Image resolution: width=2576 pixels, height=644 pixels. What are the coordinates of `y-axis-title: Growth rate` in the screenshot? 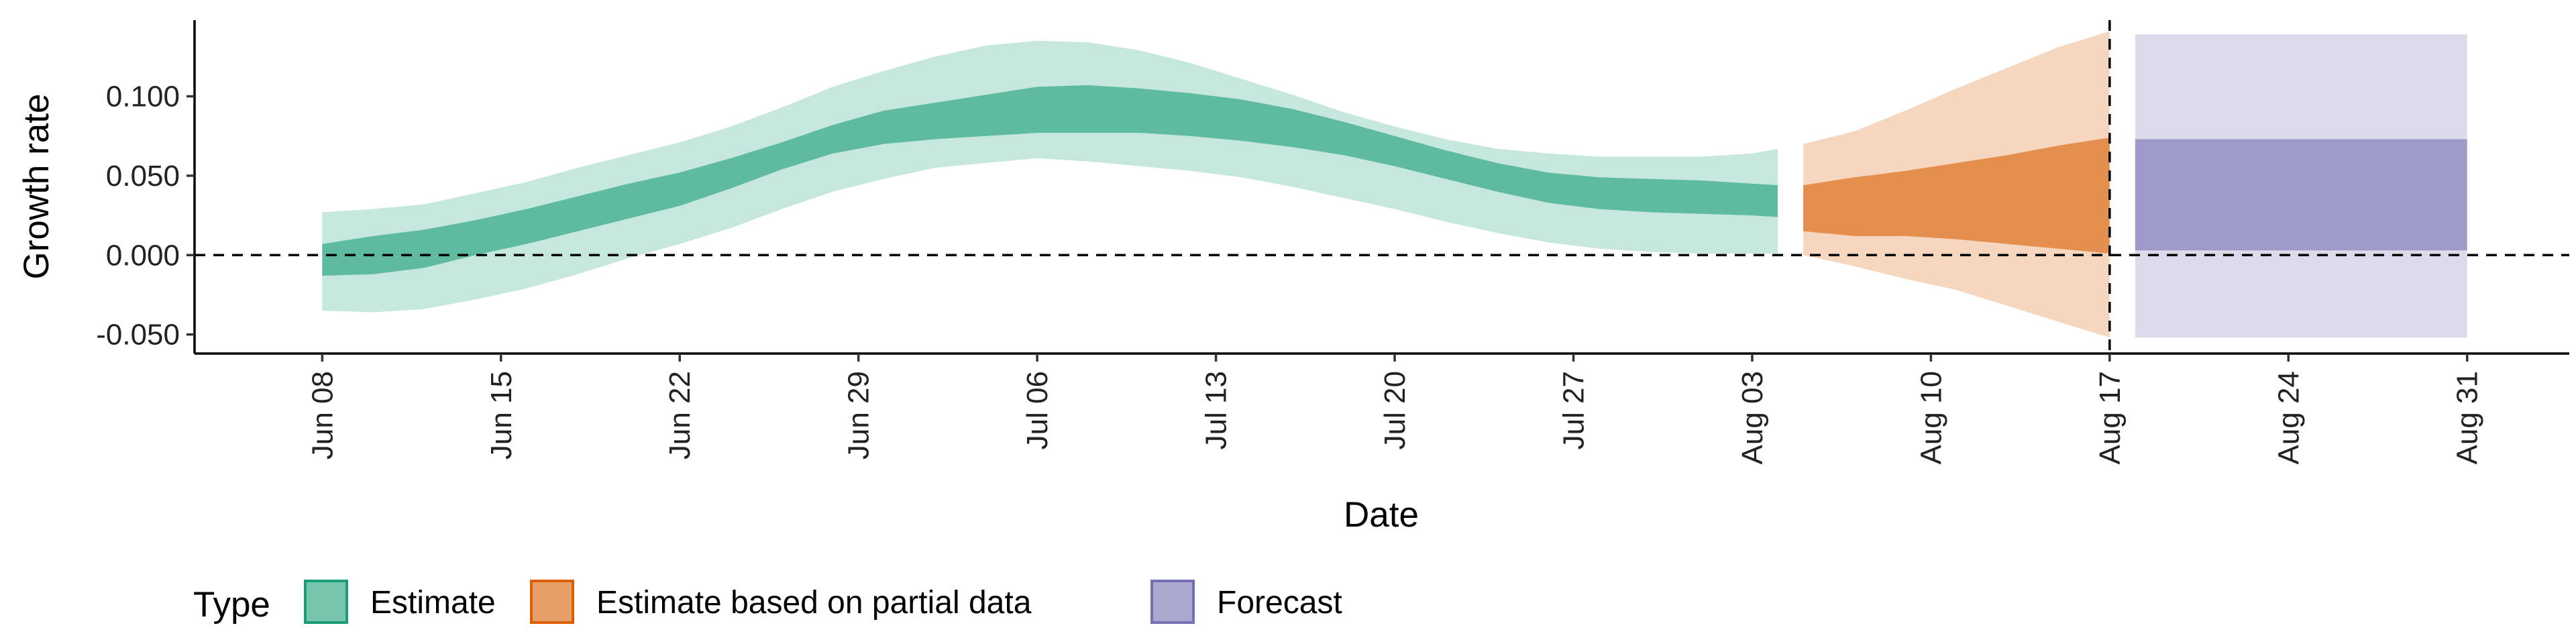 It's located at (36, 187).